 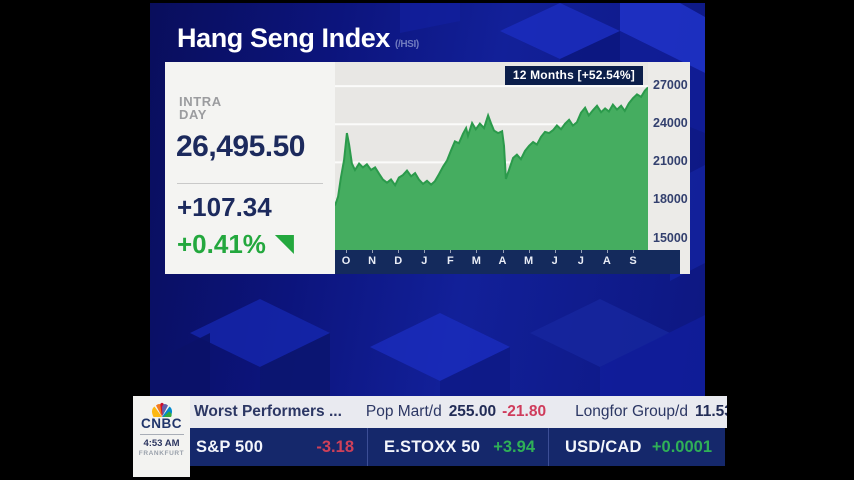 I want to click on index-change: +0.0001, so click(x=681, y=446).